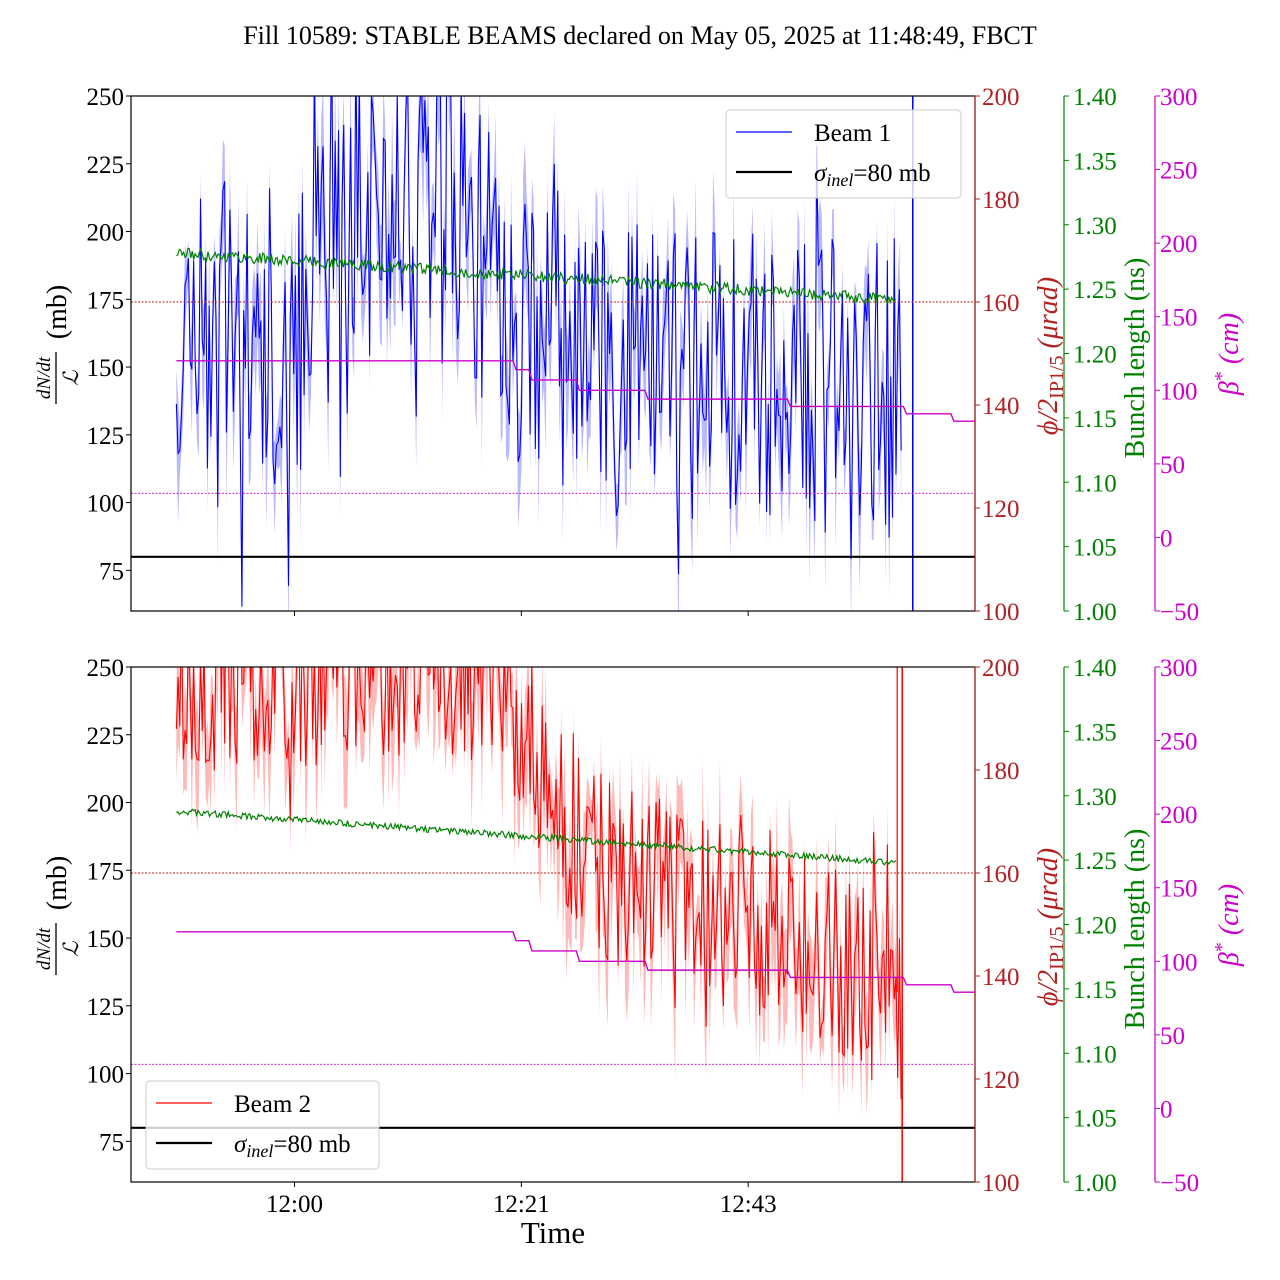 Image resolution: width=1280 pixels, height=1280 pixels. What do you see at coordinates (311, 1144) in the screenshot?
I see `sigma-value: =80 mb` at bounding box center [311, 1144].